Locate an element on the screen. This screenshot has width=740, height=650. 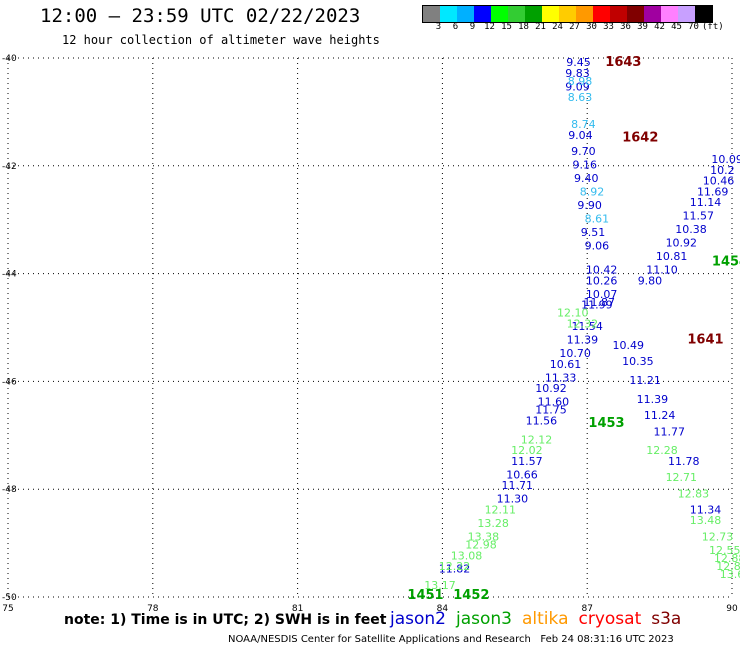
swh-point-label: 9.70 is located at coordinates (583, 151).